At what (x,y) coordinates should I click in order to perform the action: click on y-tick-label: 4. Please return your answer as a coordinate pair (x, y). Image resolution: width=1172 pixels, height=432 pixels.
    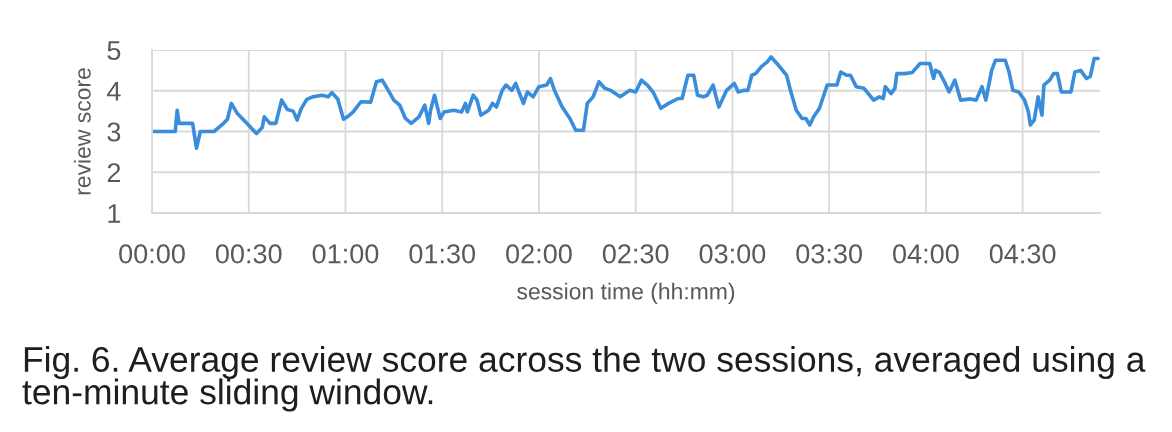
    Looking at the image, I should click on (114, 91).